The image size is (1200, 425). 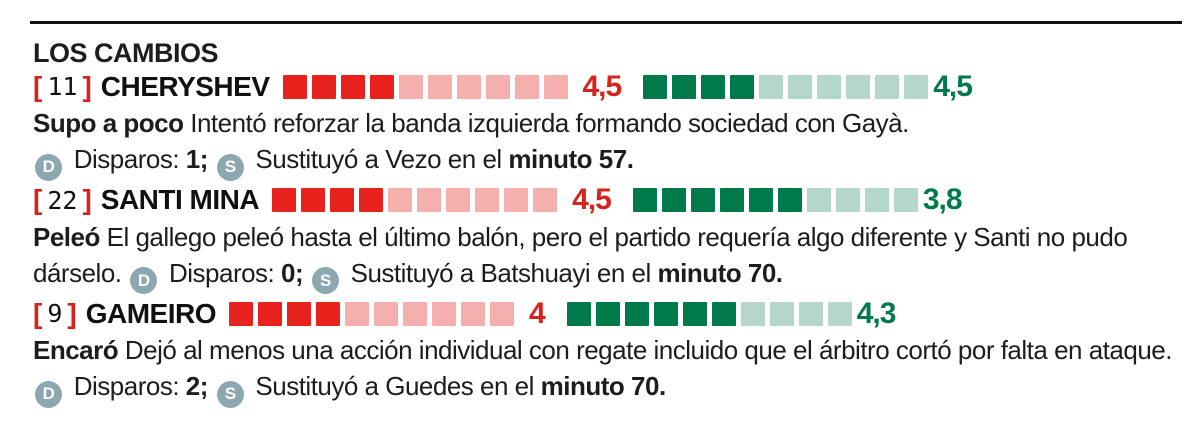 I want to click on player-header: [ 11 ] CHERYSHEV 4,5 4,5, so click(x=606, y=86).